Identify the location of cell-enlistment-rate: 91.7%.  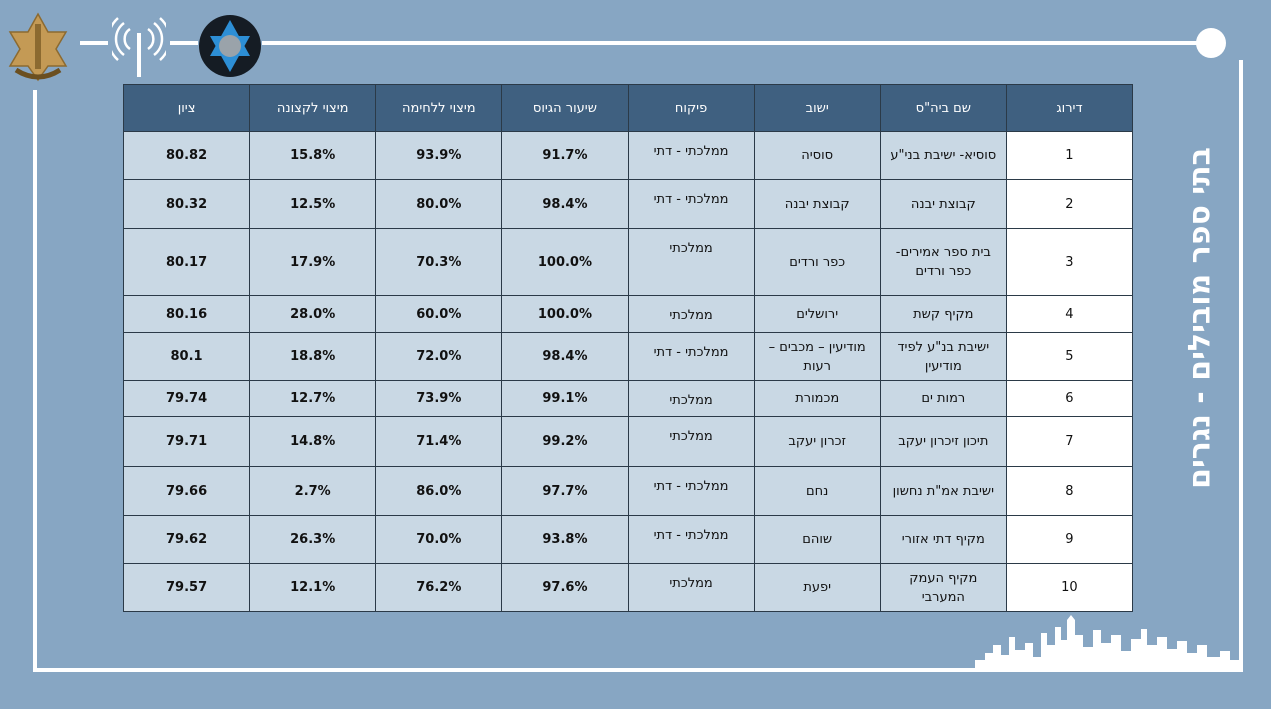
(565, 155).